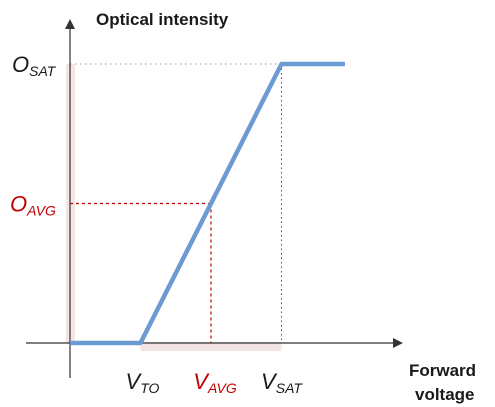 The height and width of the screenshot is (407, 495). Describe the element at coordinates (34, 65) in the screenshot. I see `y-tick-label-o-sat: OSAT` at that location.